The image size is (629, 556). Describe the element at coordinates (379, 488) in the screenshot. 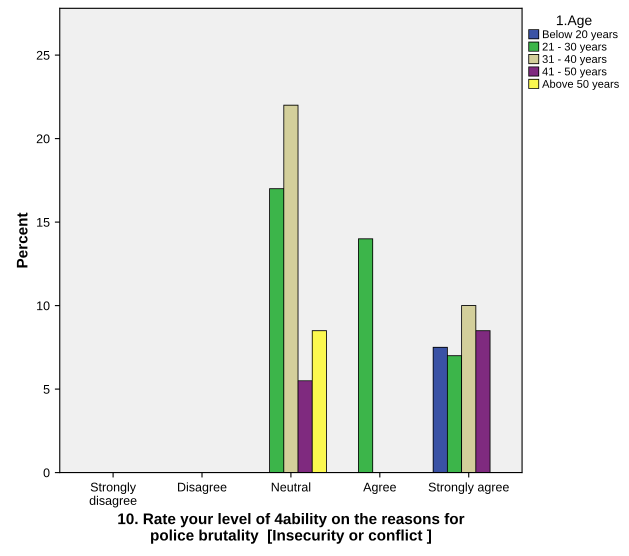

I see `x-tick-label: Agree` at that location.